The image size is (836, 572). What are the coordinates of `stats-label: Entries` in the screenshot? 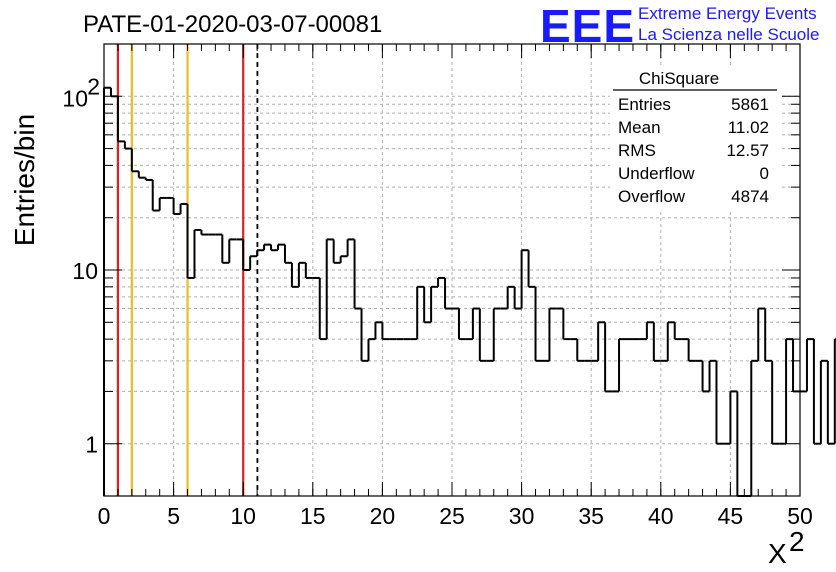 It's located at (644, 104).